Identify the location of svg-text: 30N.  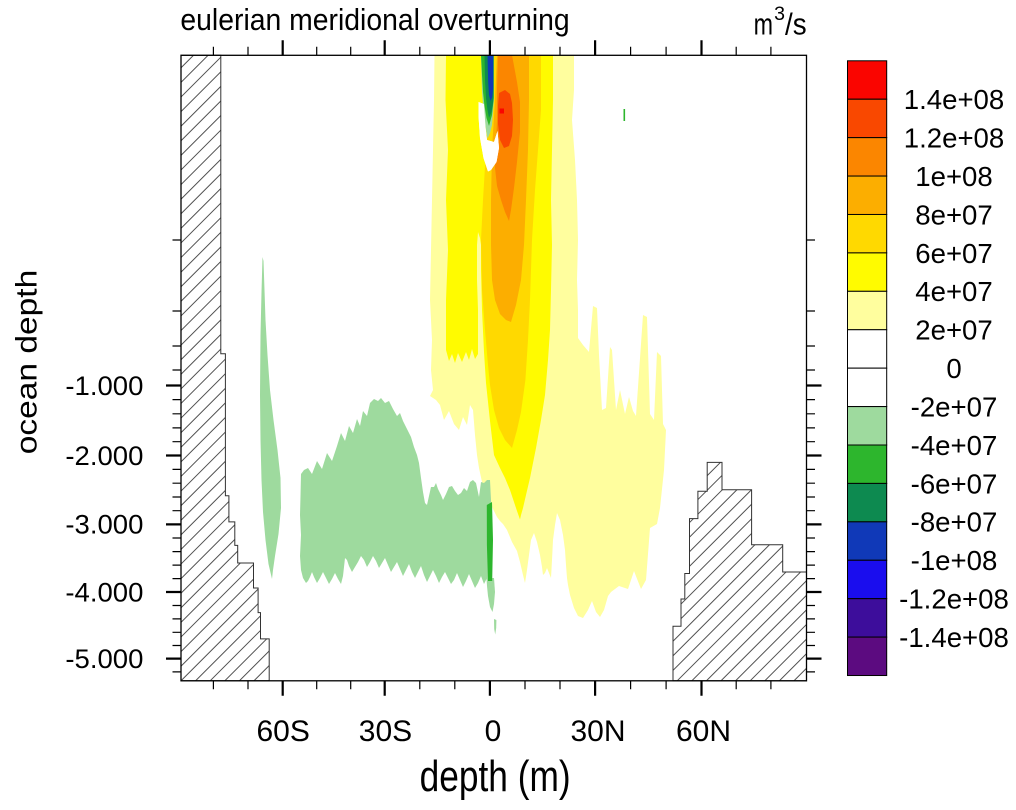
(597, 731).